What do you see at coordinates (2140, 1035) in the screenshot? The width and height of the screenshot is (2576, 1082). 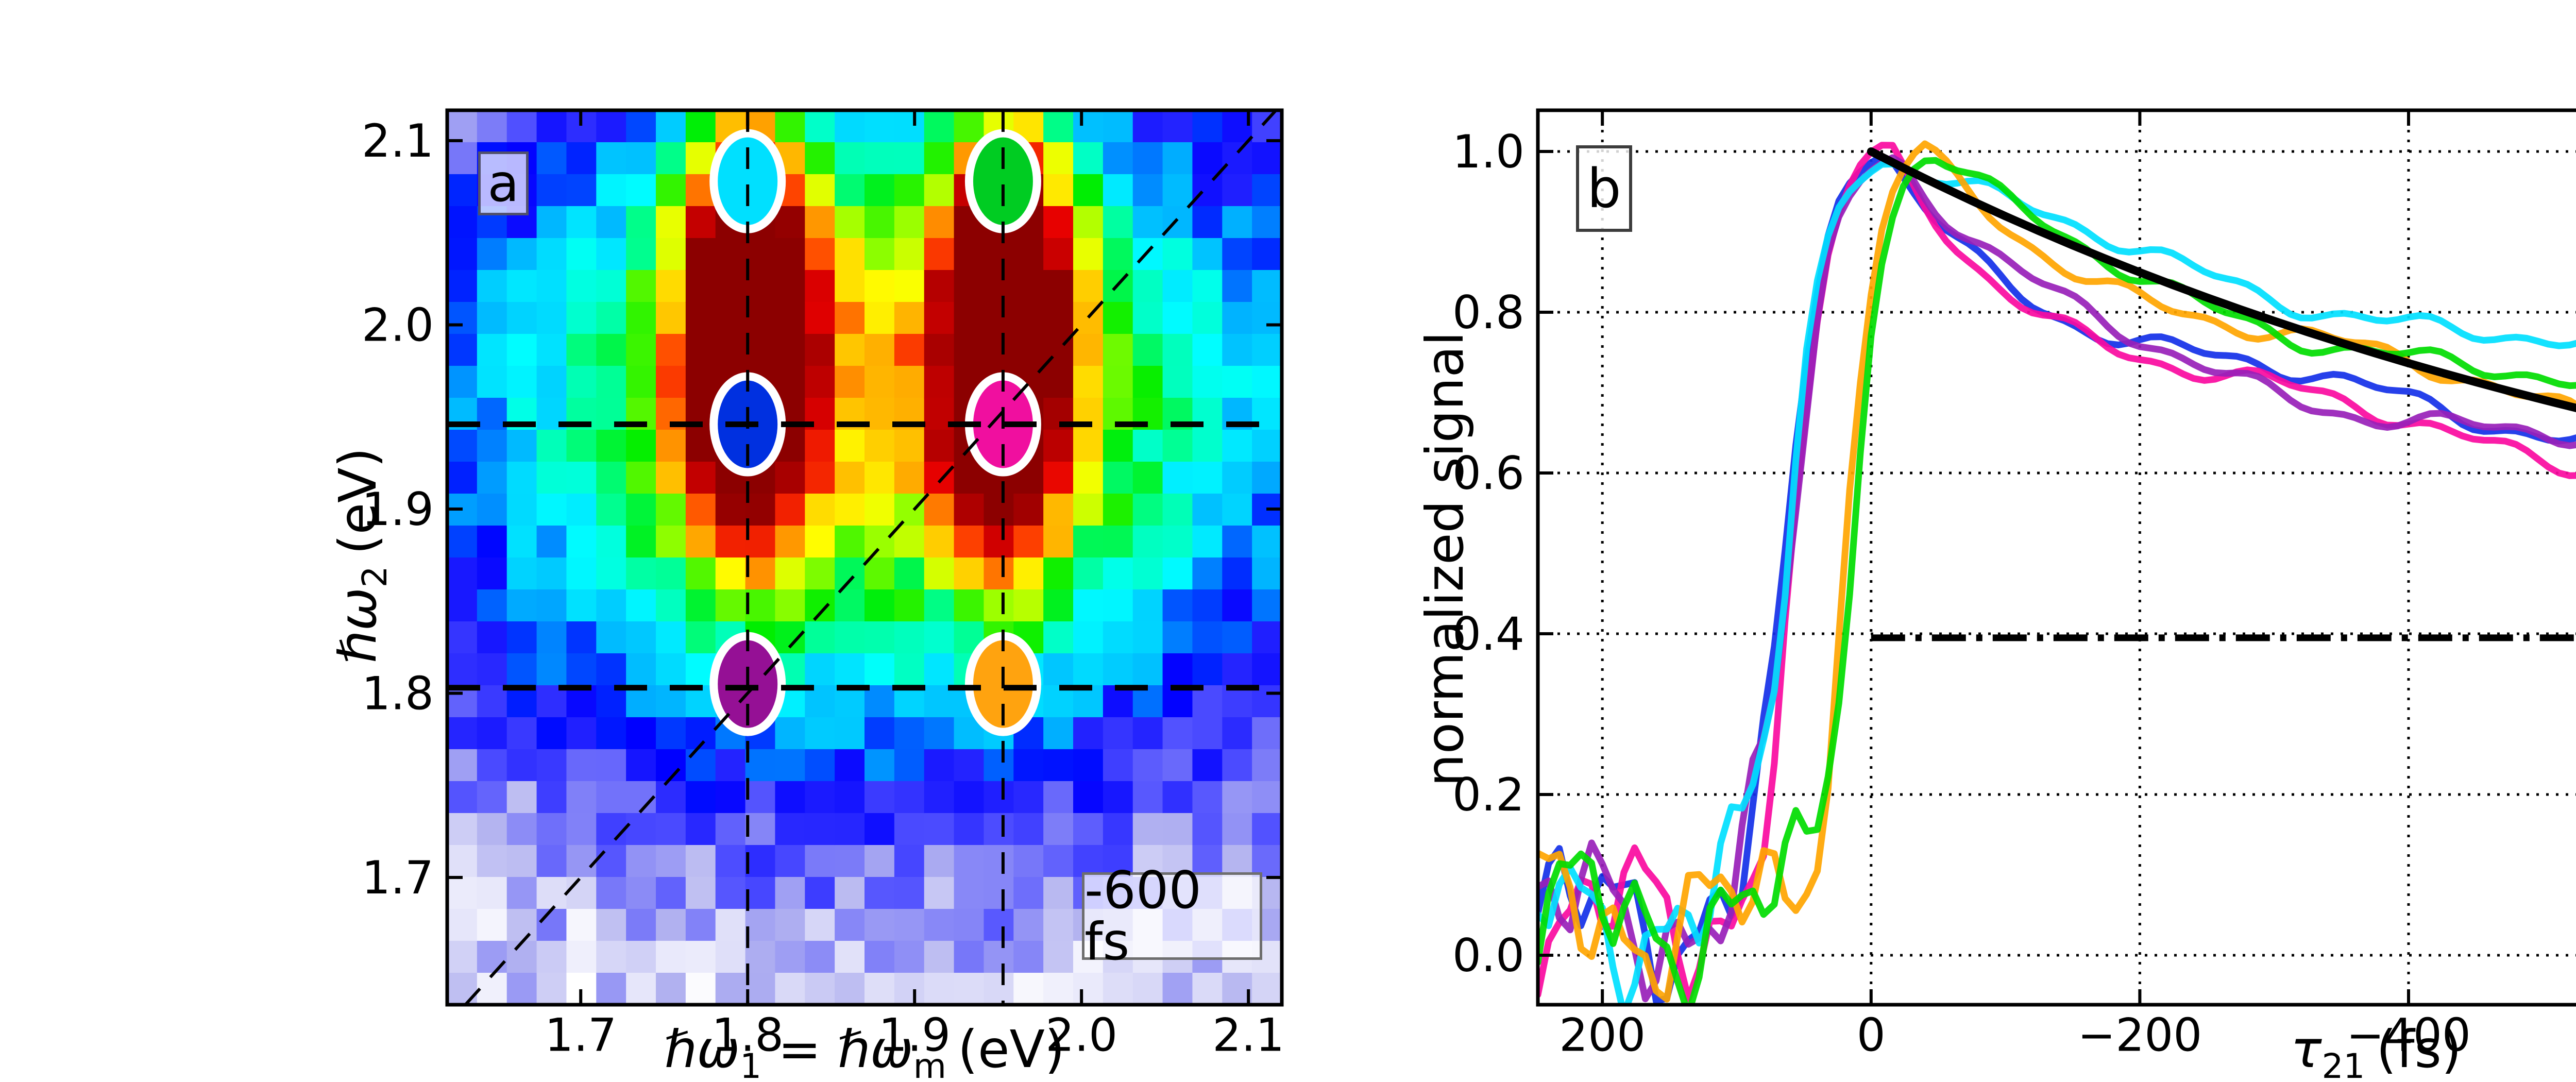 I see `panel-b-axes-xtick-label: −200` at bounding box center [2140, 1035].